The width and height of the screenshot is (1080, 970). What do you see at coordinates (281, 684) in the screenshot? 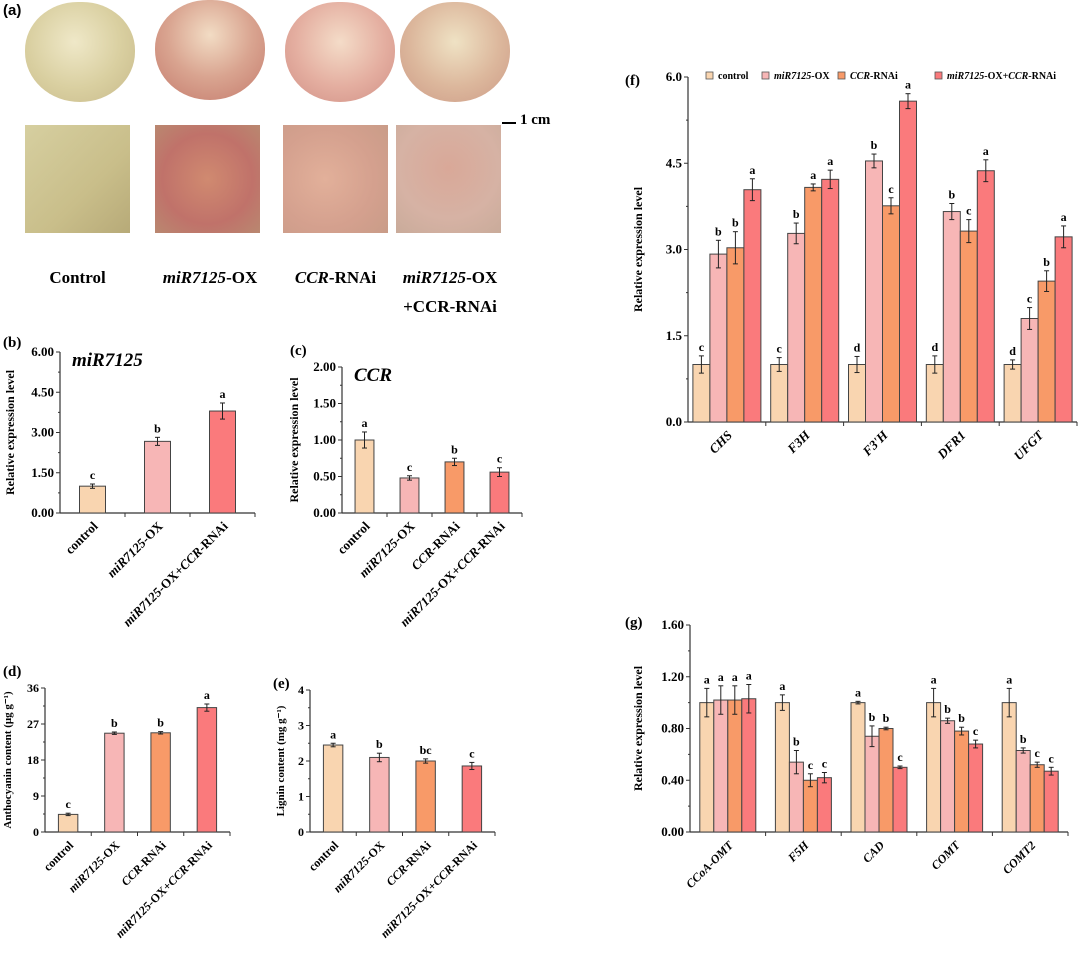
I see `panel-label: (e)` at bounding box center [281, 684].